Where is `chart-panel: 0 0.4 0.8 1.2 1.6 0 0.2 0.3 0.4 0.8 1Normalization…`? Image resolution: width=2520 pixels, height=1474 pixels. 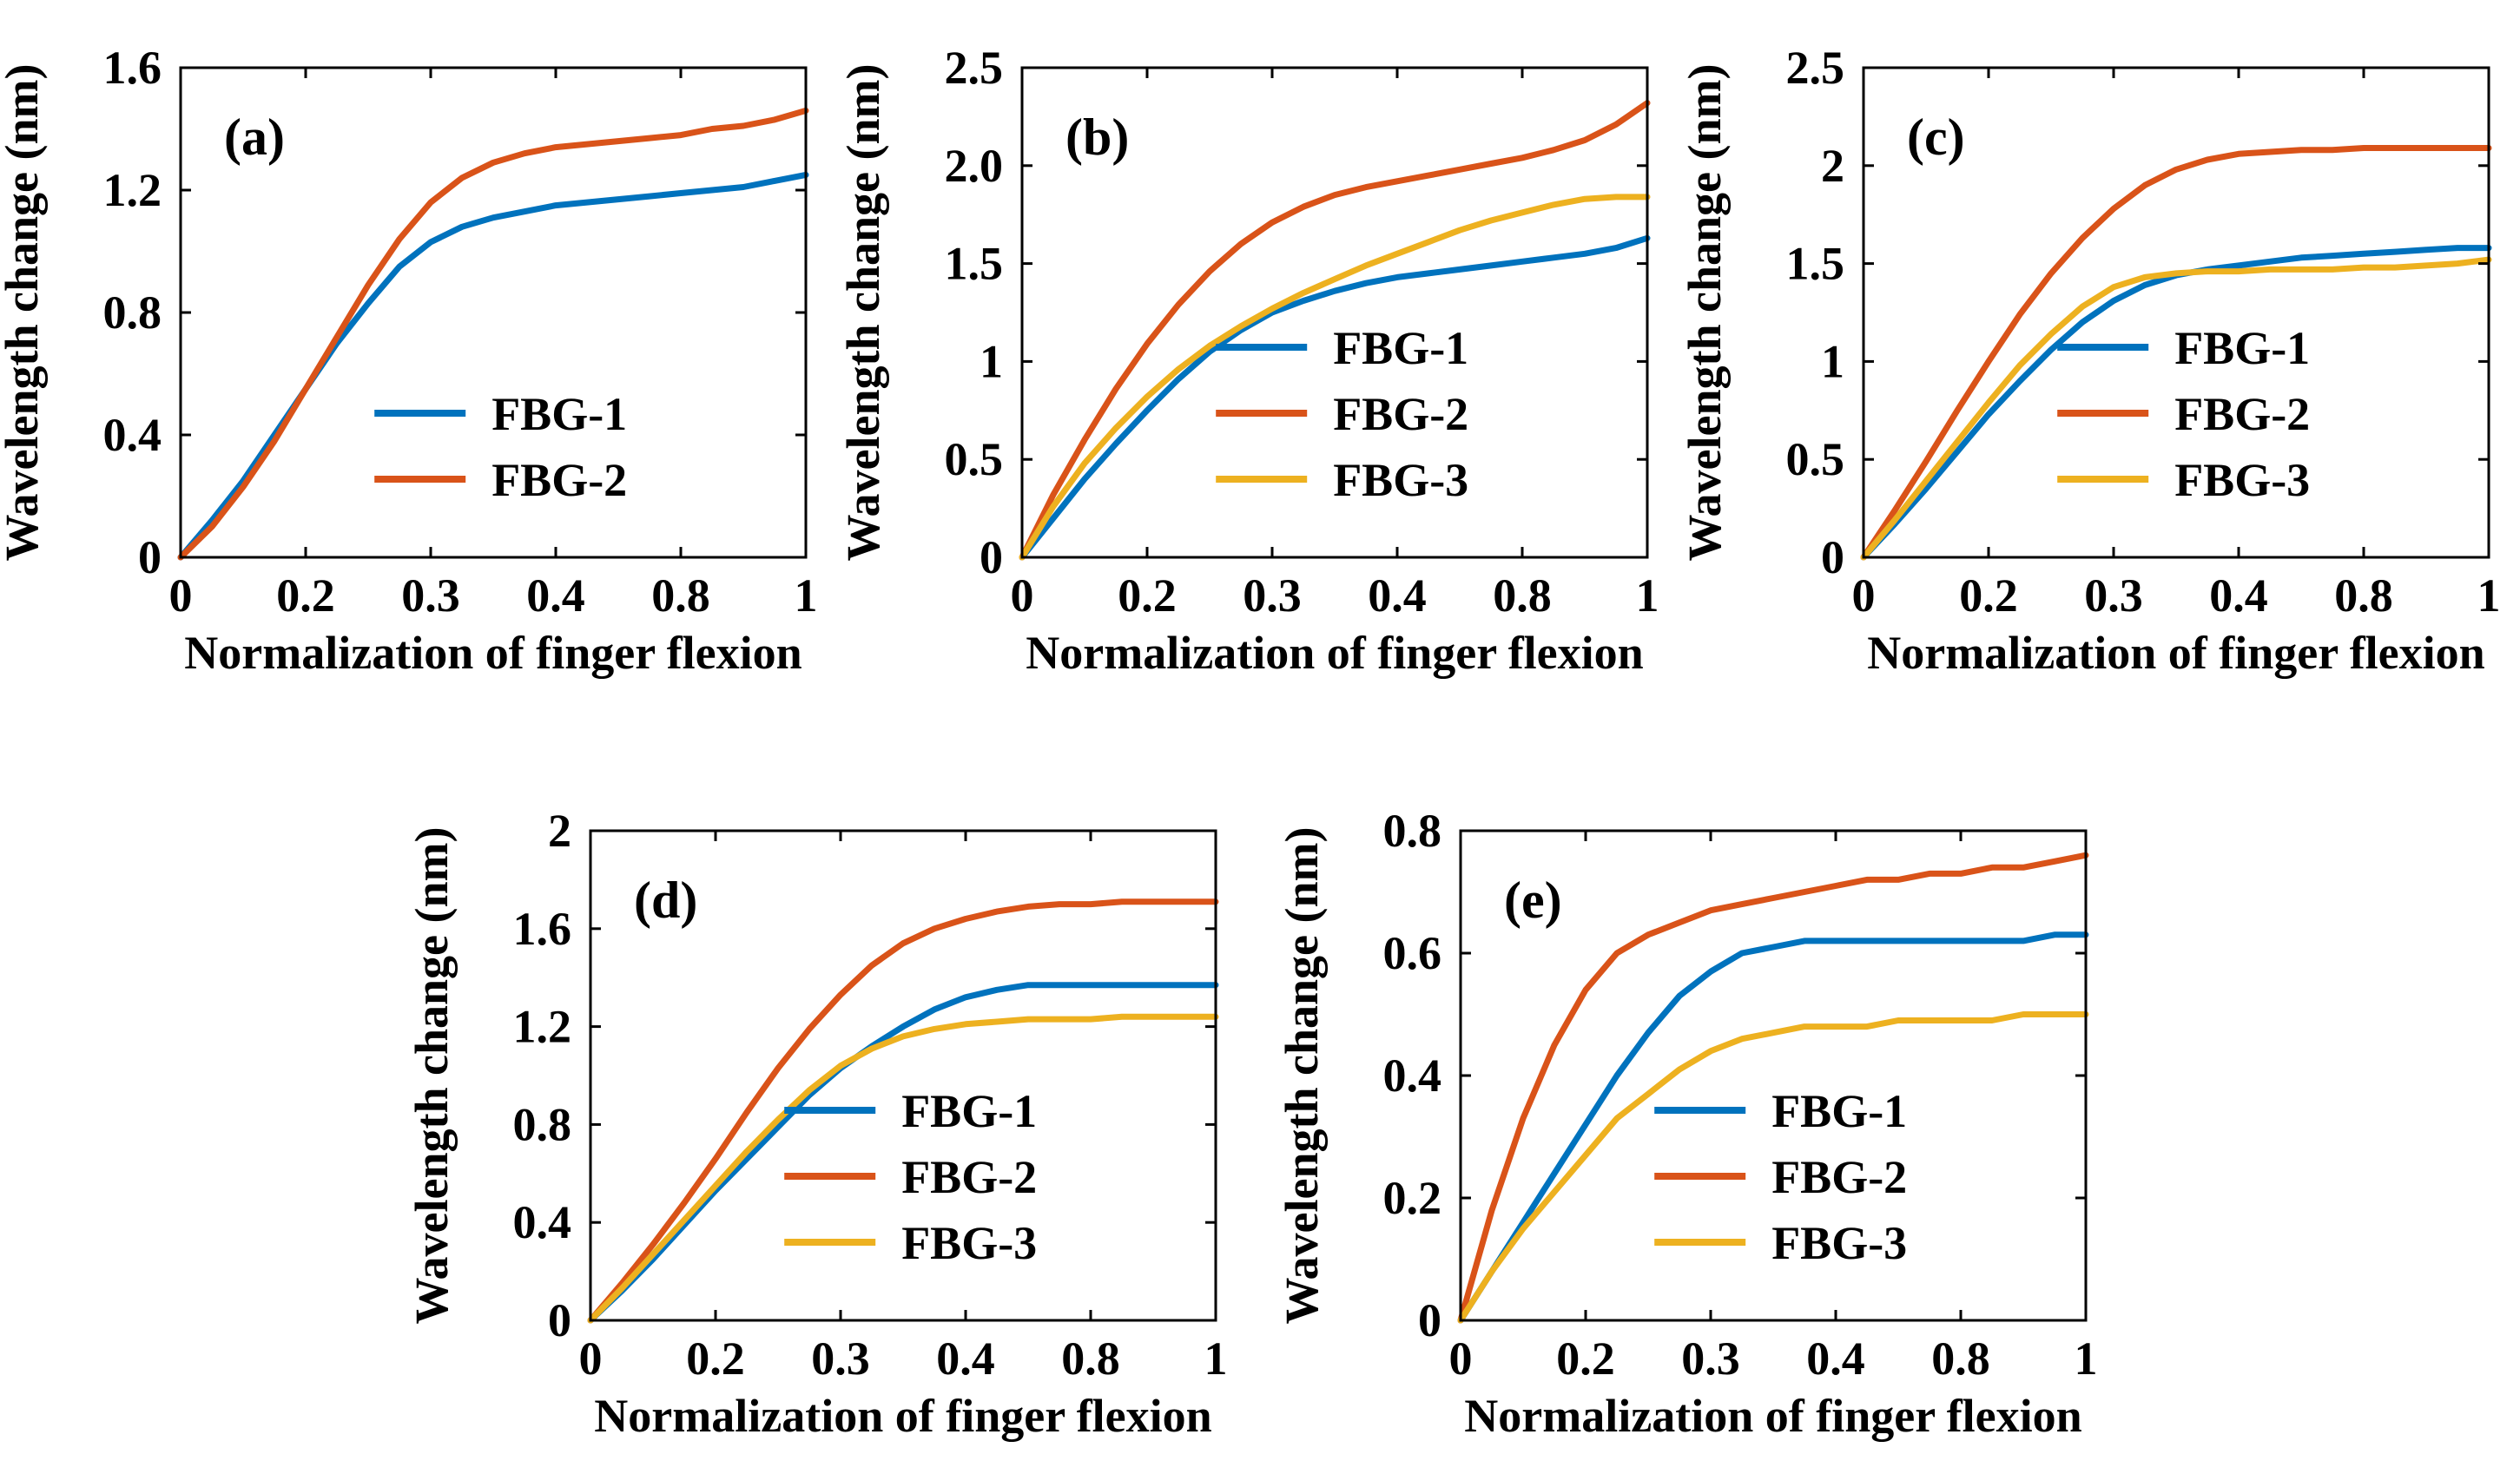 chart-panel: 0 0.4 0.8 1.2 1.6 0 0.2 0.3 0.4 0.8 1Normalization… is located at coordinates (409, 360).